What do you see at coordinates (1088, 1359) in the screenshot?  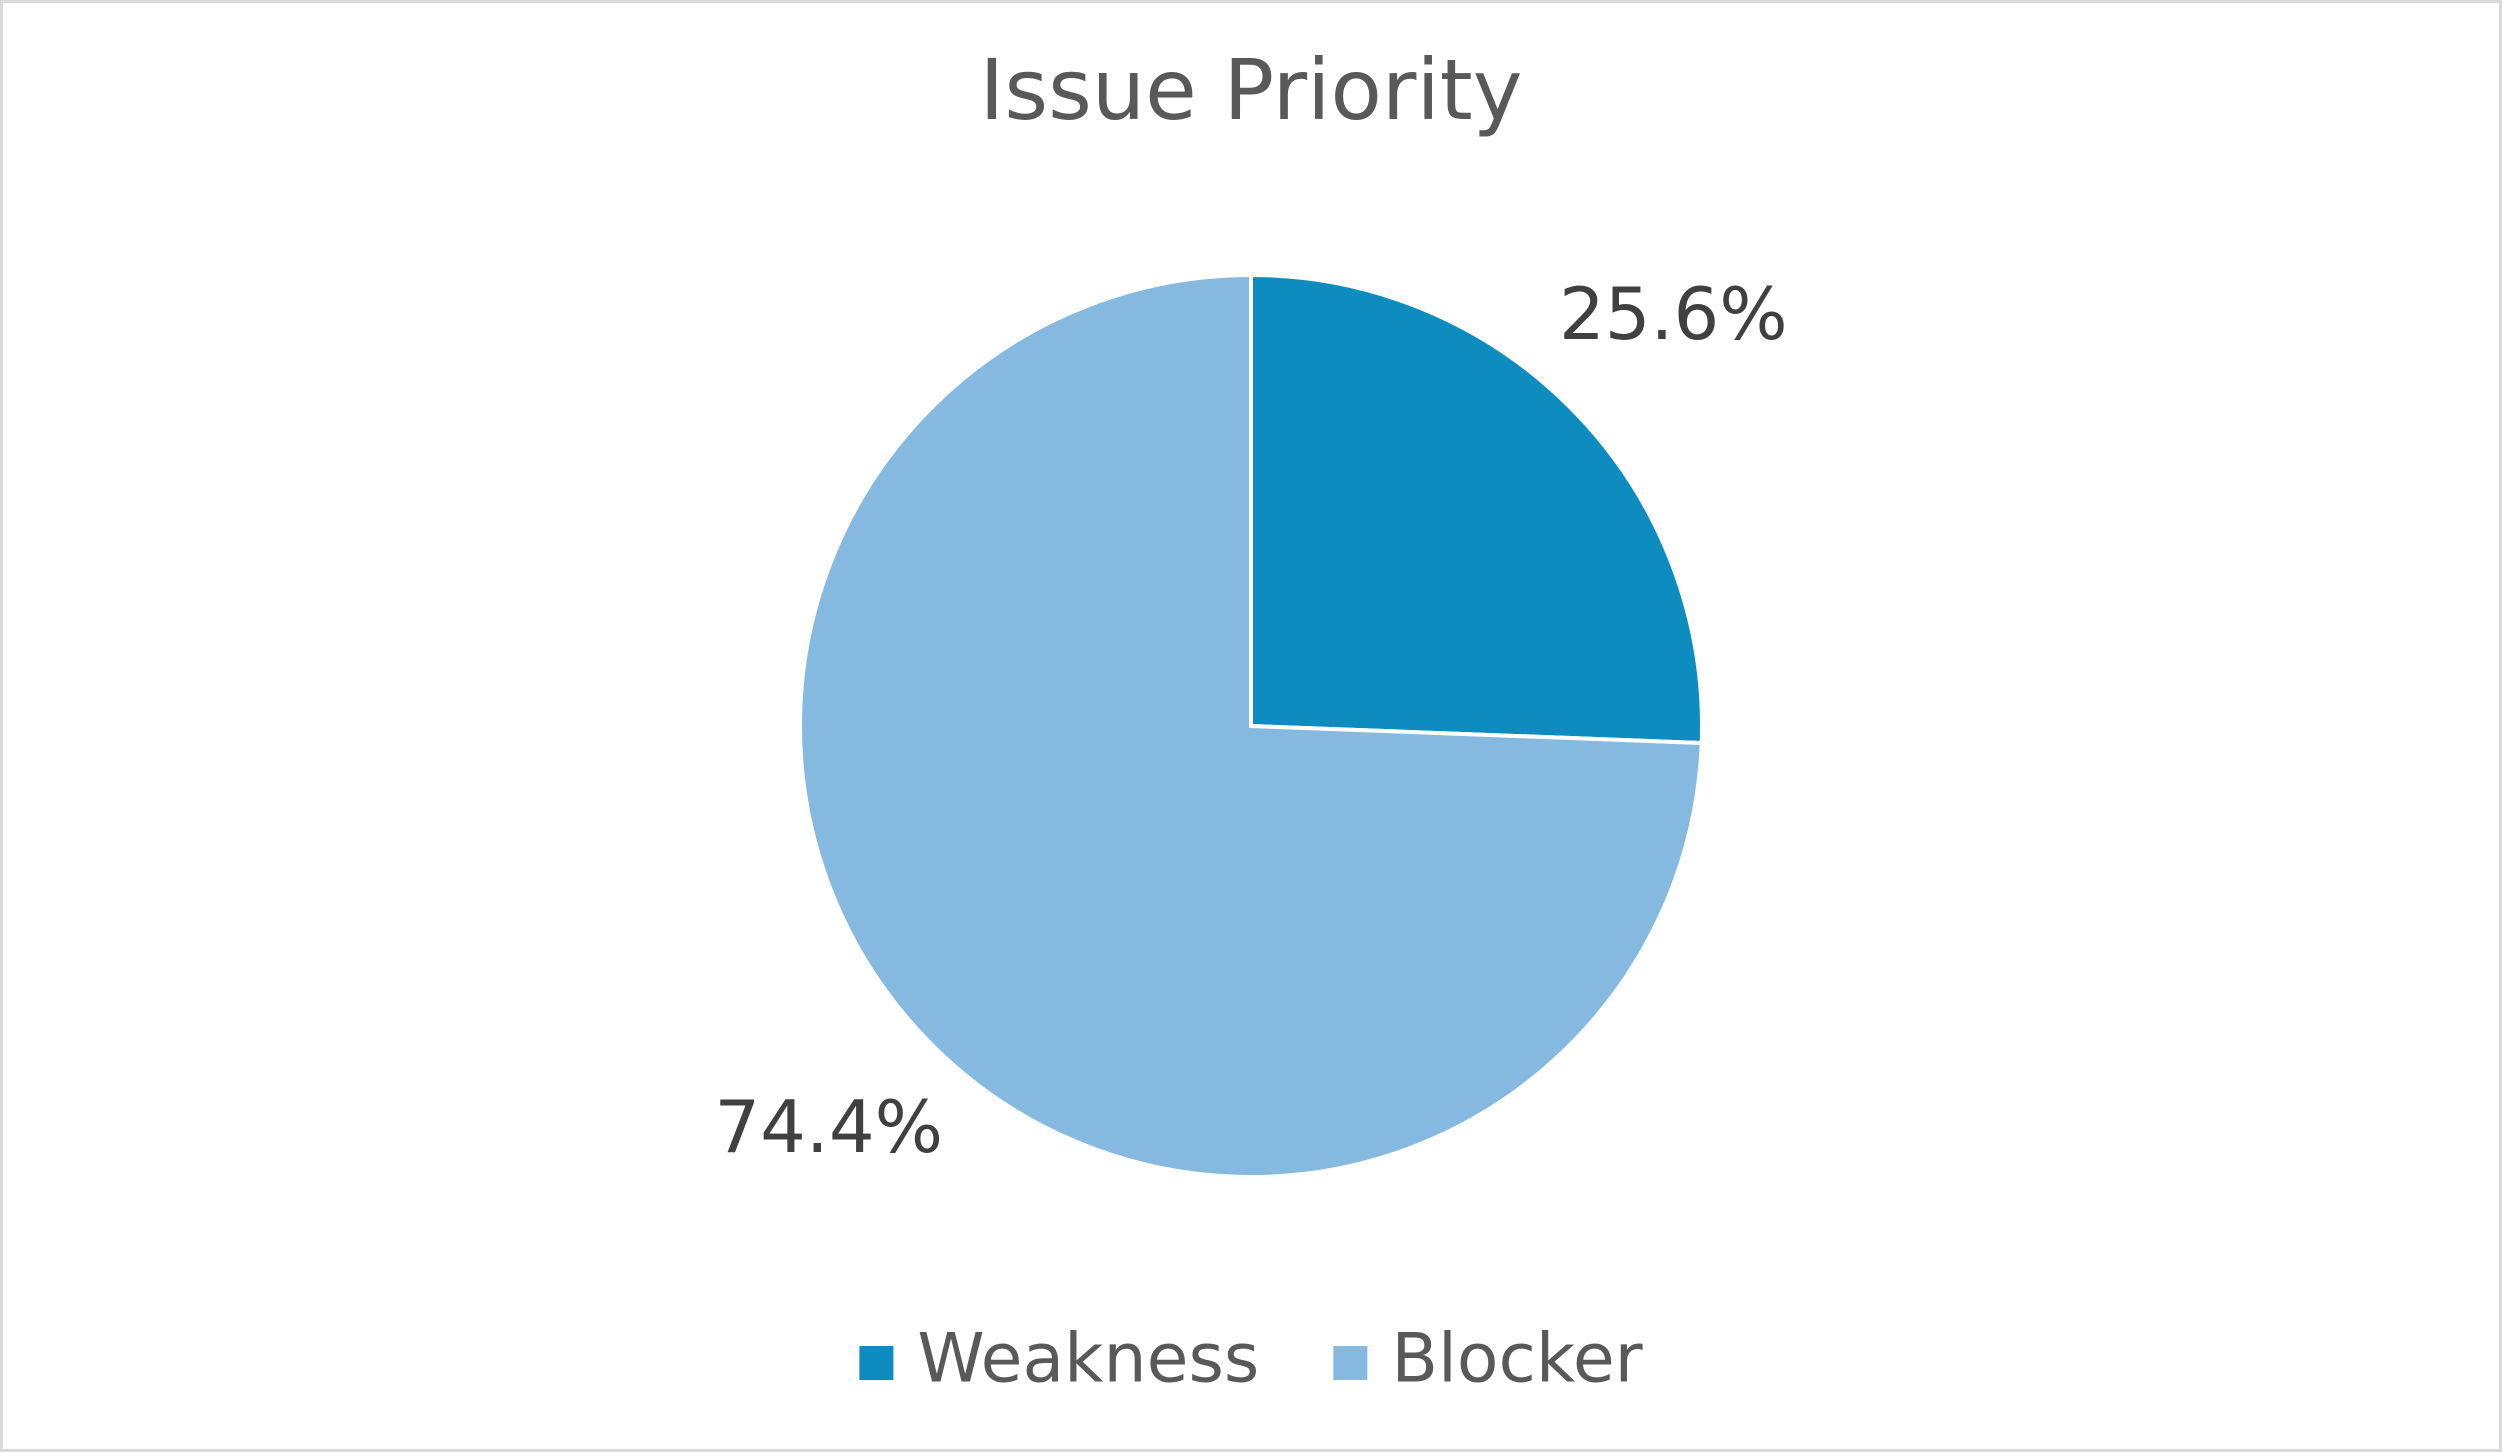 I see `legend-label: Weakness` at bounding box center [1088, 1359].